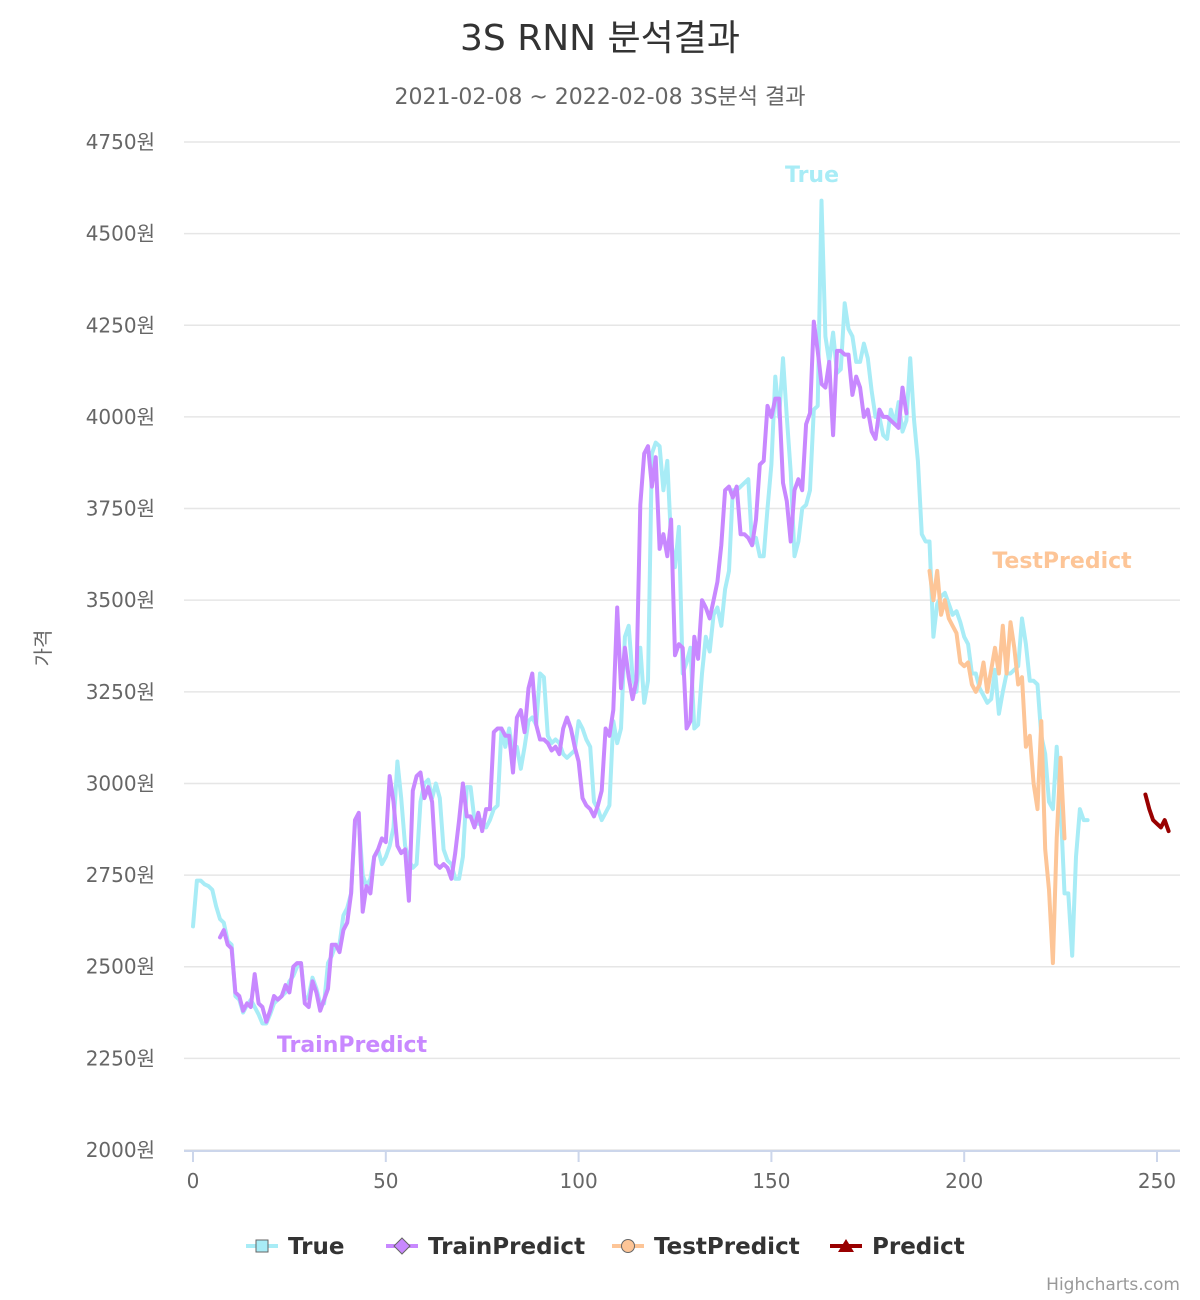 This screenshot has width=1200, height=1300. I want to click on legend-item-true: True, so click(295, 1247).